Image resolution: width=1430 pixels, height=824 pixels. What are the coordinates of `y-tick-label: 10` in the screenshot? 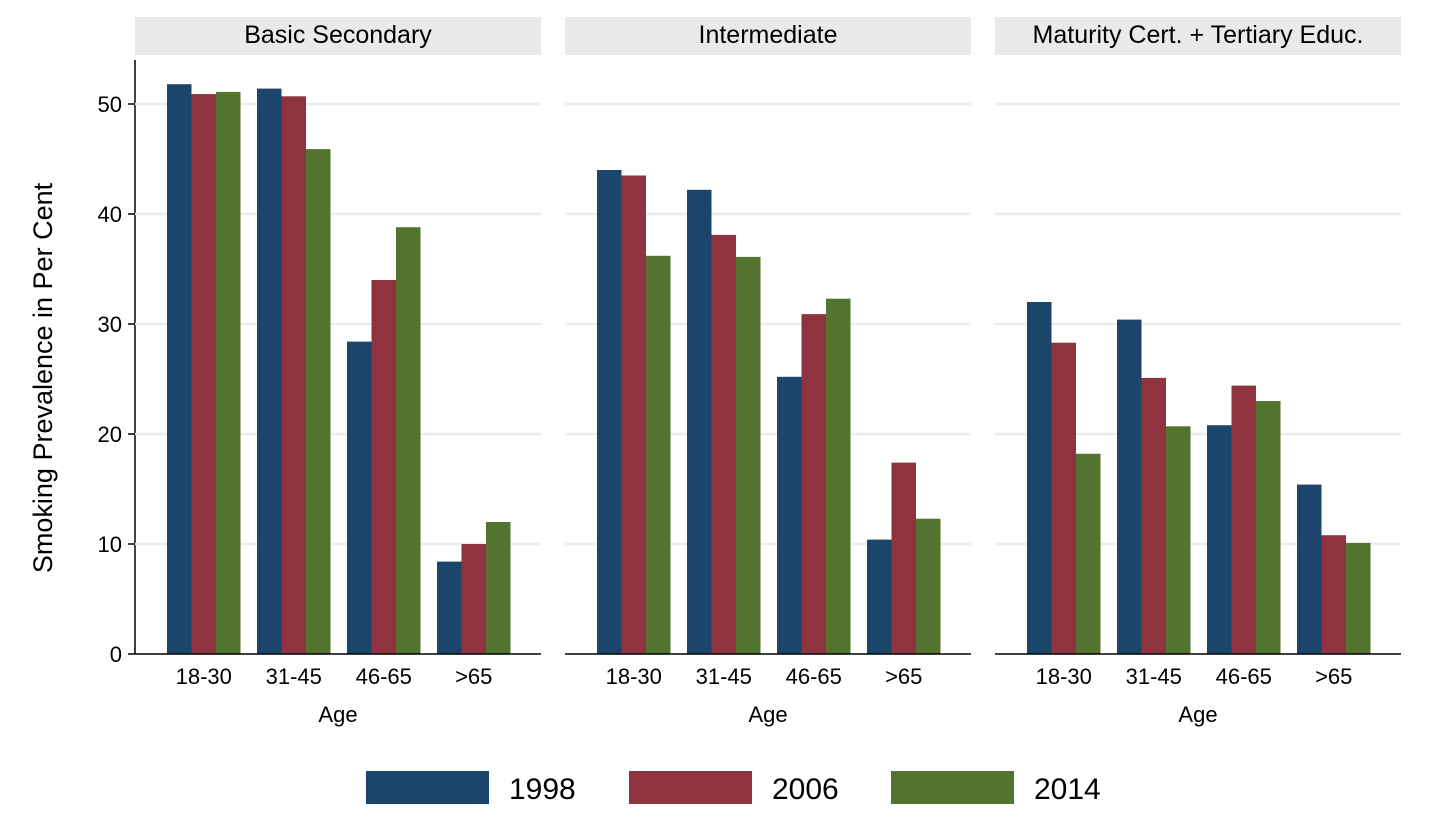 It's located at (110, 544).